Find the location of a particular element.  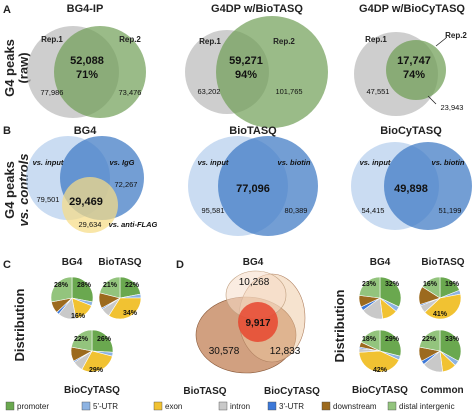

panel-c-row-label: Distribution is located at coordinates (19, 324).